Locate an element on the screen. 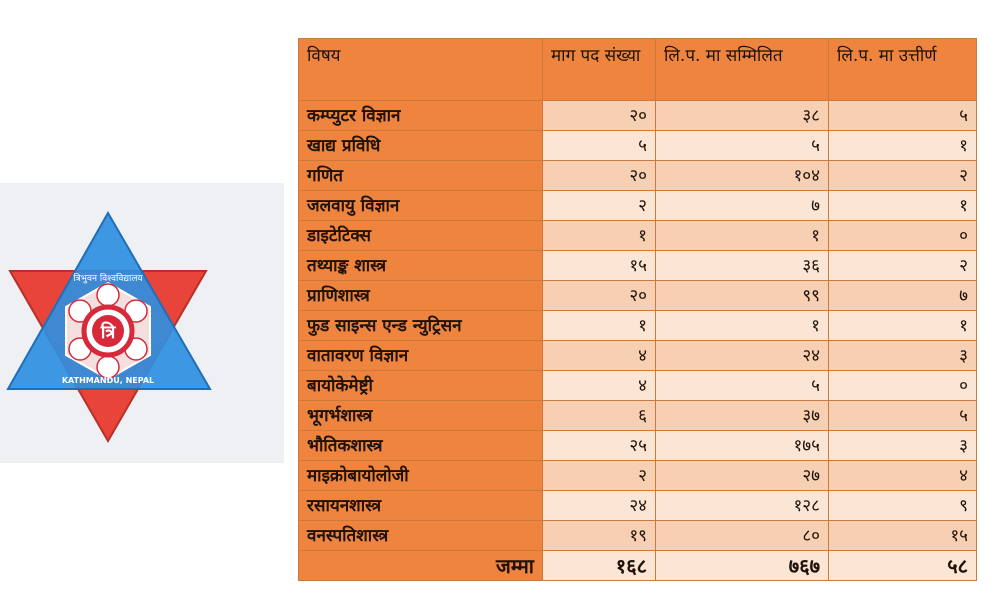 Image resolution: width=1000 pixels, height=616 pixels. table-row: फुड साइन्स एन्ड न्युट्रिसन १ १ १ is located at coordinates (637, 325).